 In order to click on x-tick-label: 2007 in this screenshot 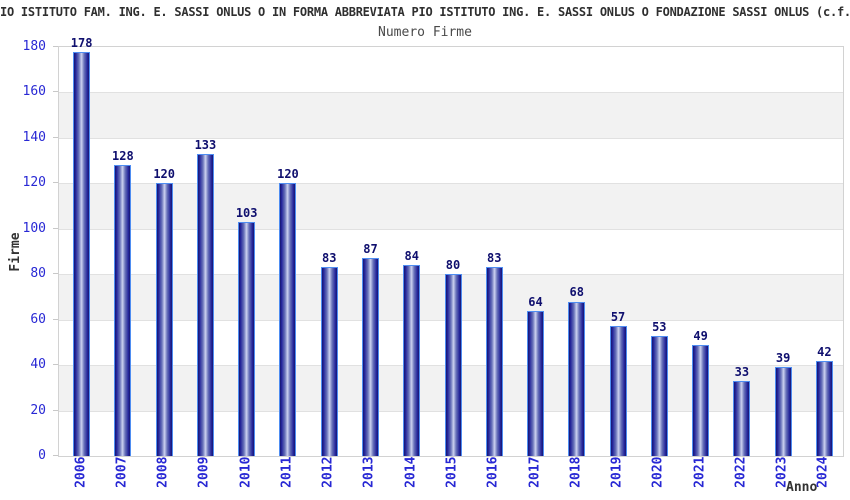, I will do `click(122, 472)`.